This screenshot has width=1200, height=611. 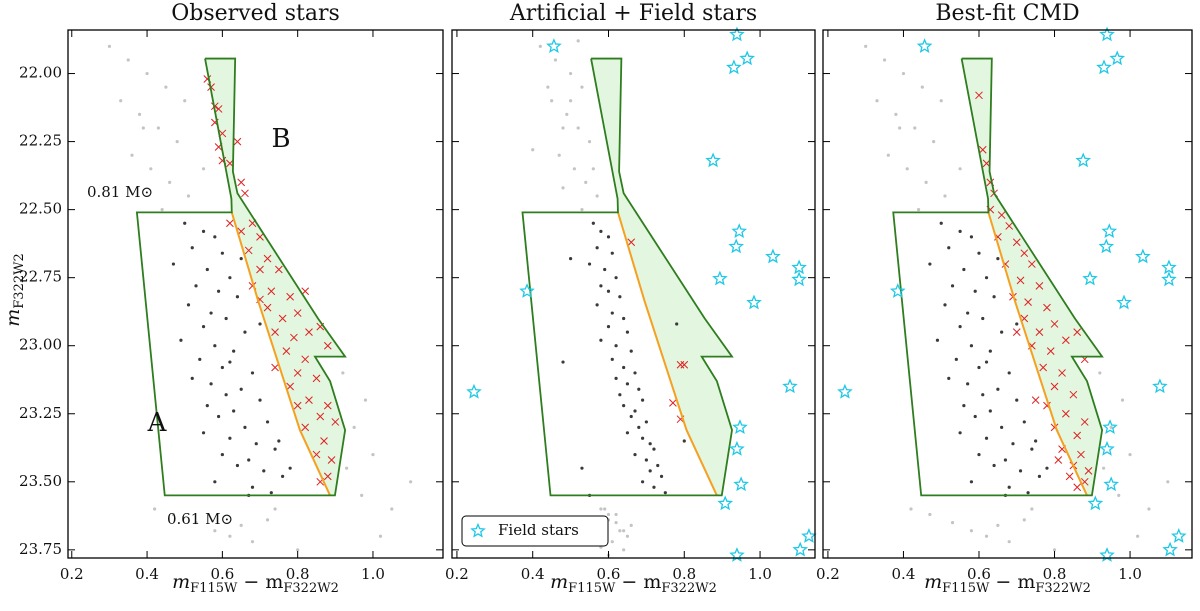 I want to click on x-tick-label: 0.8, so click(x=1055, y=574).